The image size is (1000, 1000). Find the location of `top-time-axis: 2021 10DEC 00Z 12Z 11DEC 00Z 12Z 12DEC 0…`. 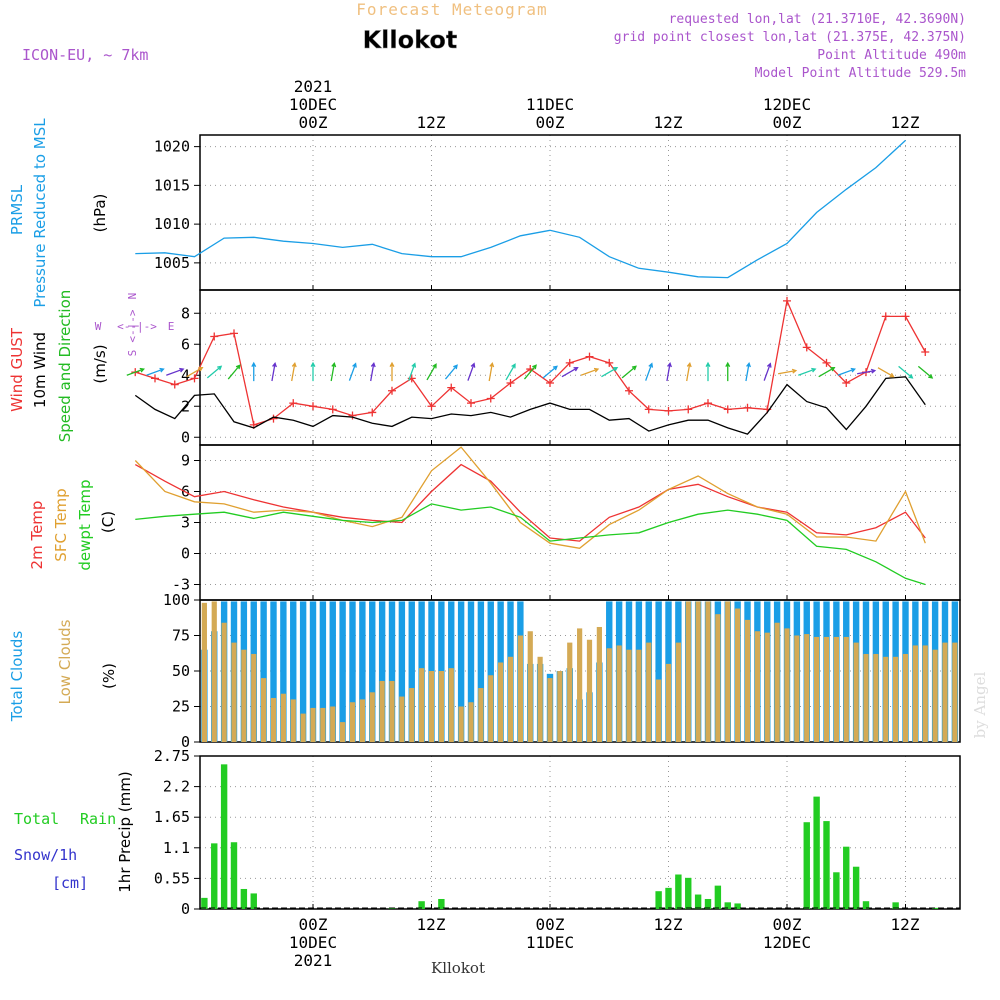

top-time-axis: 2021 10DEC 00Z 12Z 11DEC 00Z 12Z 12DEC 0… is located at coordinates (604, 104).